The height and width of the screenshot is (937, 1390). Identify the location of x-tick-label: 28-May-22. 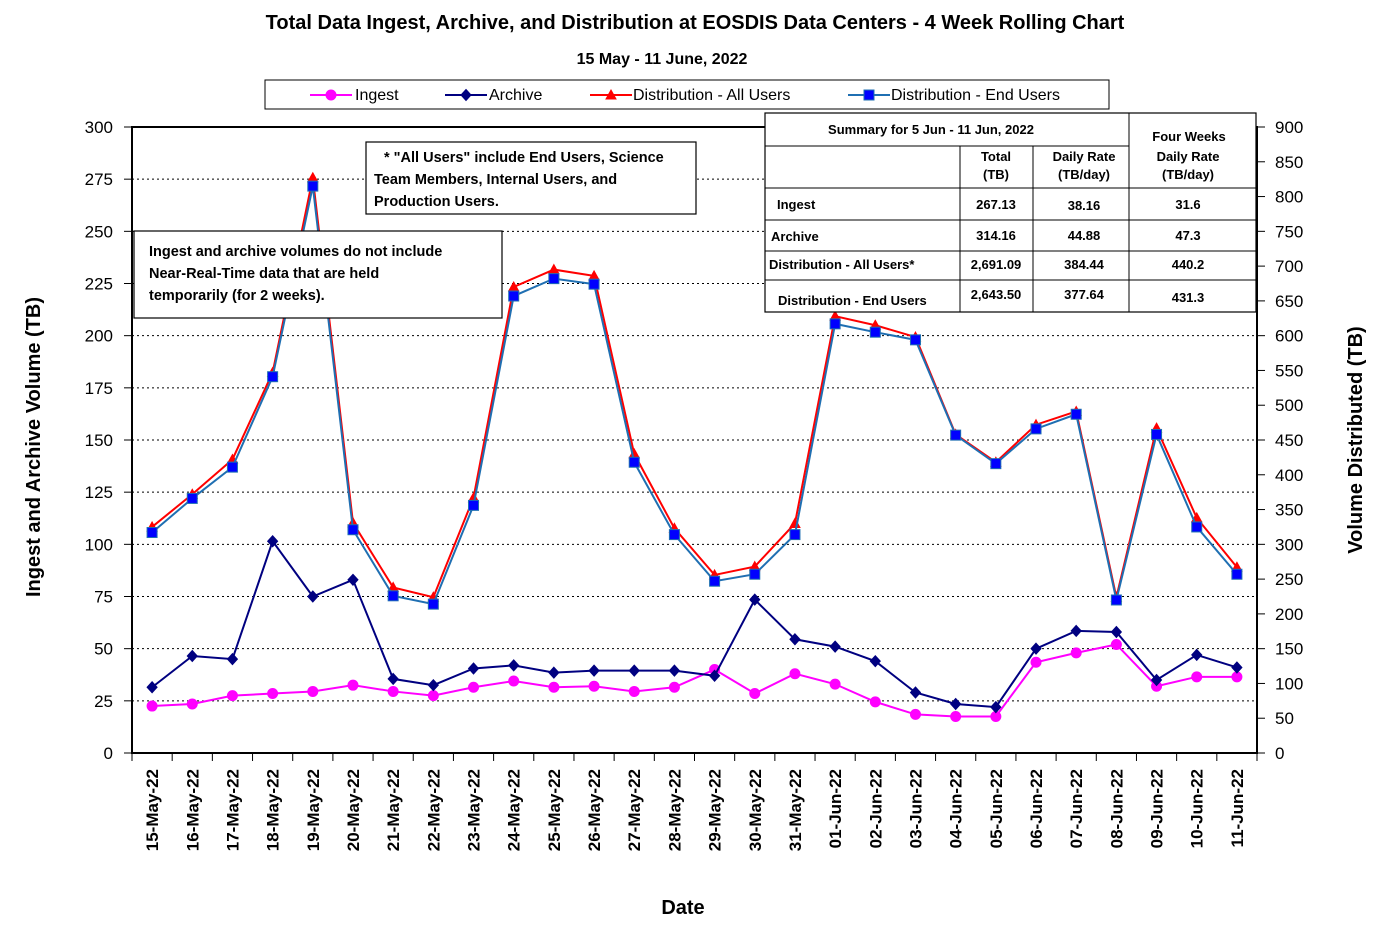
(674, 810).